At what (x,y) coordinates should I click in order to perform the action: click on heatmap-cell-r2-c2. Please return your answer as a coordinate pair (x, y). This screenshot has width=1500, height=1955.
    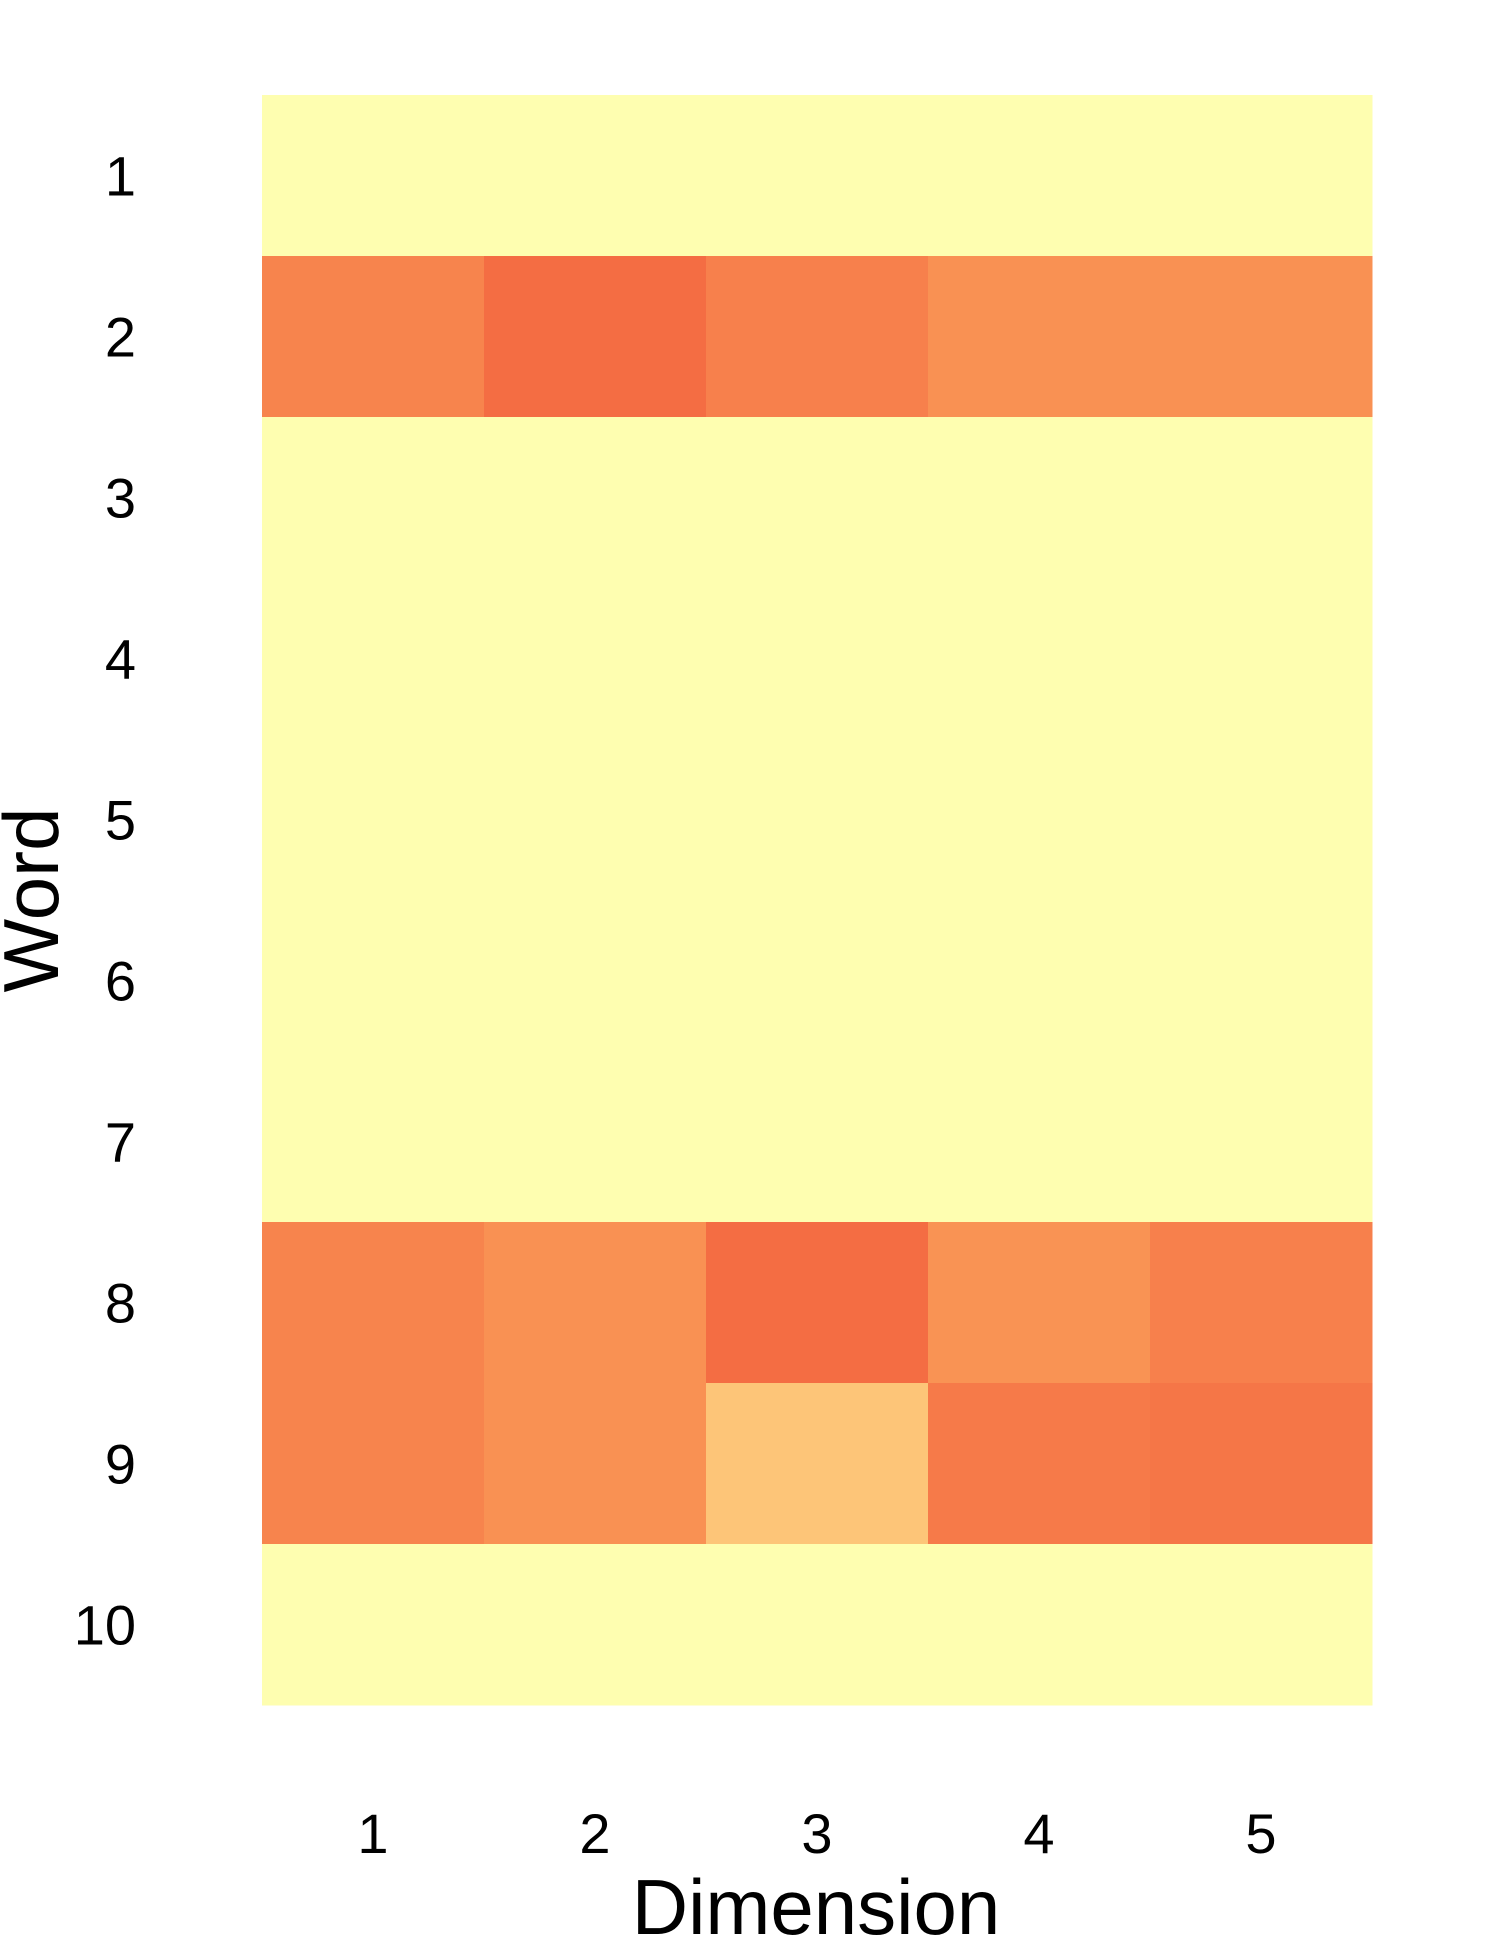
    Looking at the image, I should click on (595, 337).